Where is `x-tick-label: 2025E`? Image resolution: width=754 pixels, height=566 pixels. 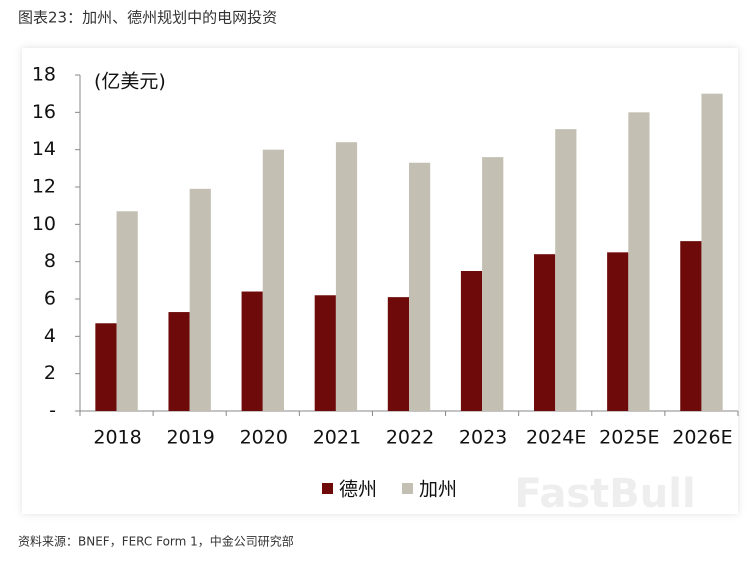
x-tick-label: 2025E is located at coordinates (629, 438).